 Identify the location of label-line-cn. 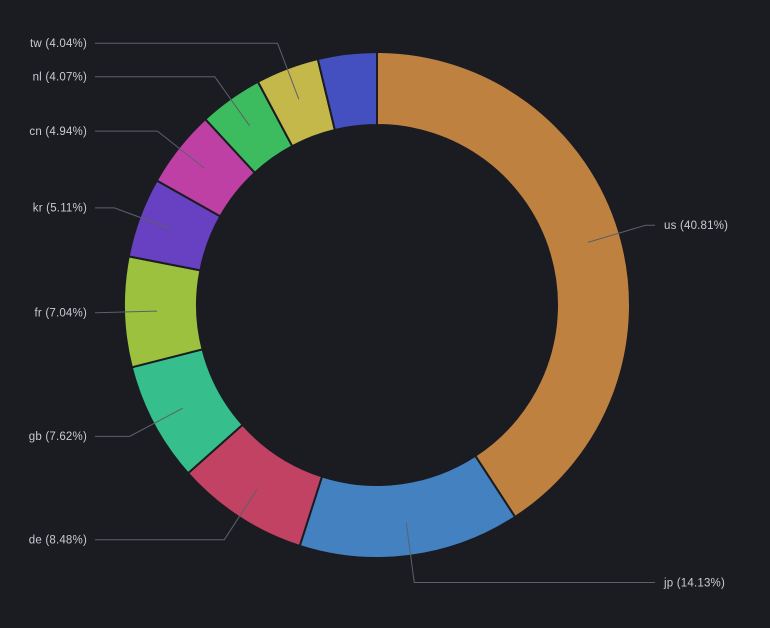
(150, 149).